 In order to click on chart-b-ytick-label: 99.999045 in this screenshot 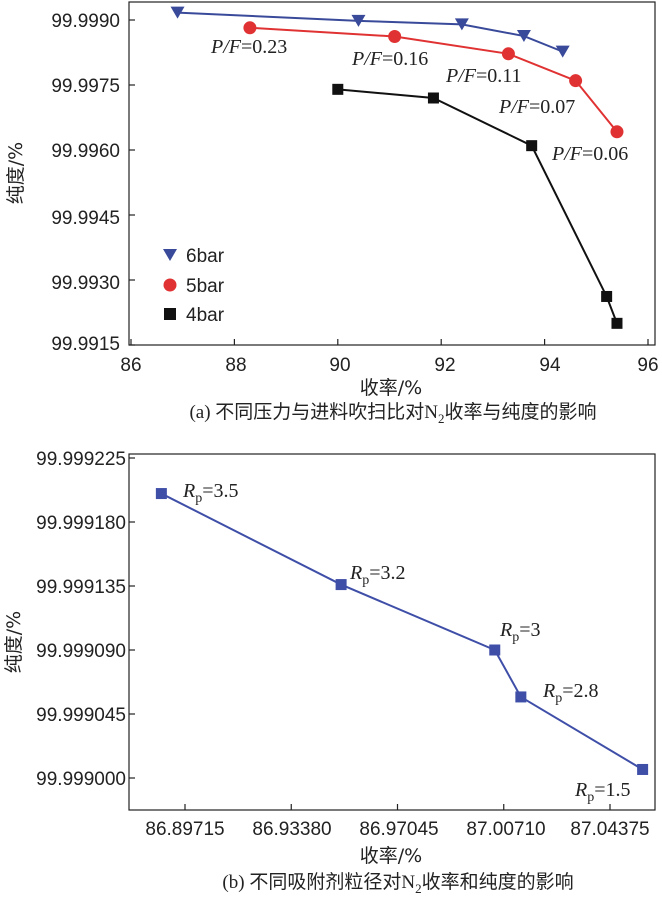, I will do `click(81, 715)`.